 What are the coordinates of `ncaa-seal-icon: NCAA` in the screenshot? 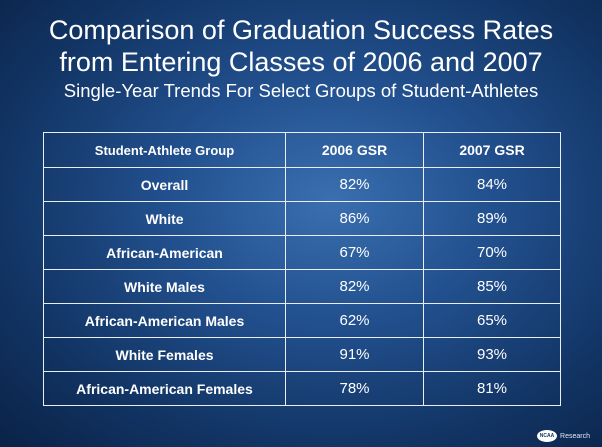 It's located at (547, 436).